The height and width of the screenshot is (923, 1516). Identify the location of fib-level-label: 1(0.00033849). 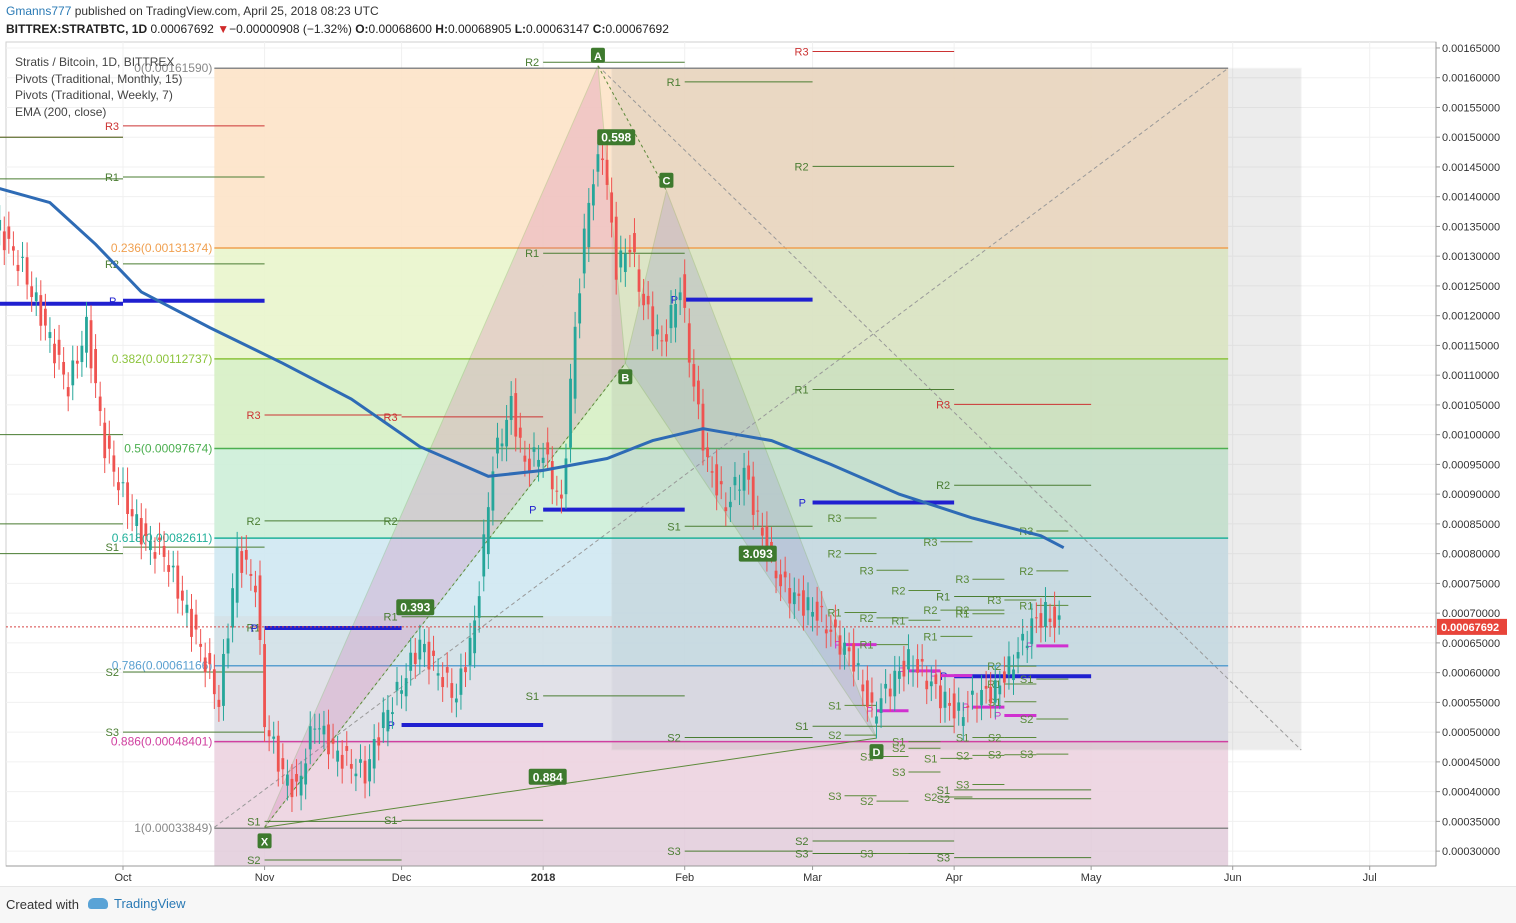
(173, 828).